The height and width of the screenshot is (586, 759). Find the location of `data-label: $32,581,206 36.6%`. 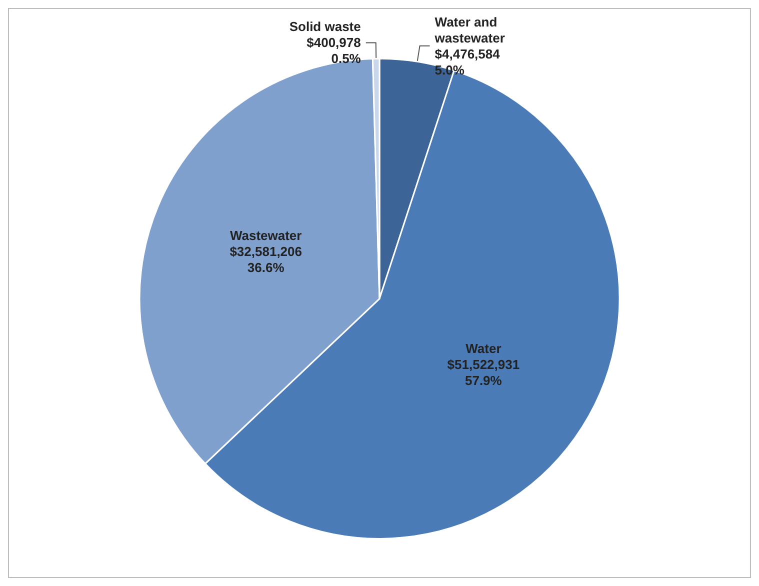

data-label: $32,581,206 36.6% is located at coordinates (266, 260).